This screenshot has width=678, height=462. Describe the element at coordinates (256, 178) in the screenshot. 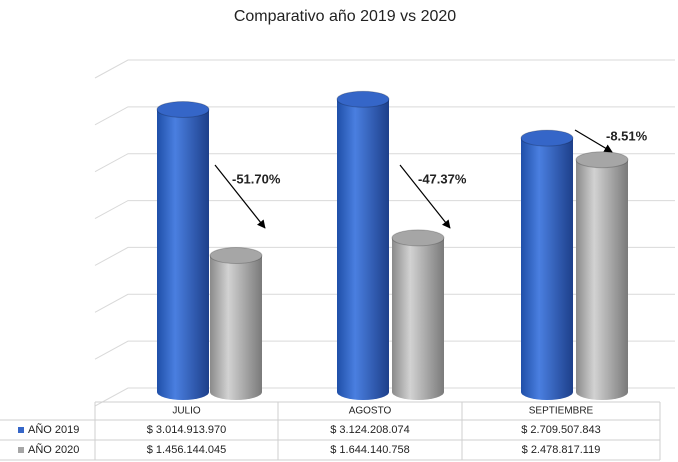

I see `annotation: -51.70%` at that location.